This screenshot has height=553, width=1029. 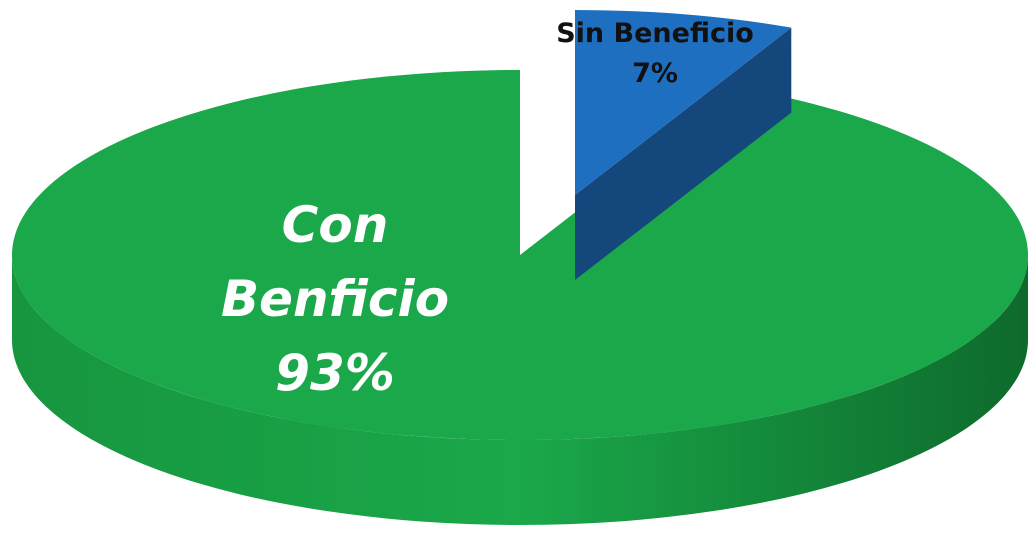 I want to click on slice-label: Sin Beneficio 7%, so click(x=655, y=54).